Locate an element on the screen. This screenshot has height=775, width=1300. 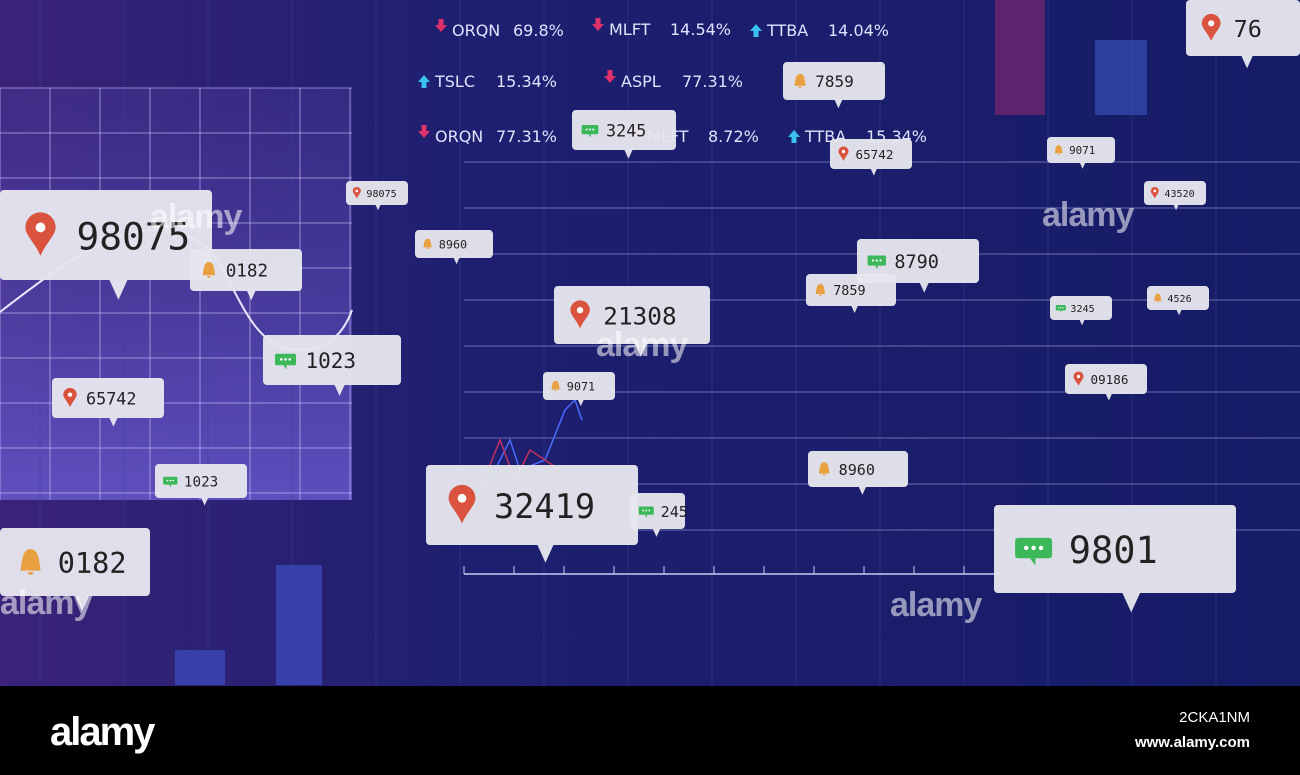
notification-number: 76 is located at coordinates (1248, 29).